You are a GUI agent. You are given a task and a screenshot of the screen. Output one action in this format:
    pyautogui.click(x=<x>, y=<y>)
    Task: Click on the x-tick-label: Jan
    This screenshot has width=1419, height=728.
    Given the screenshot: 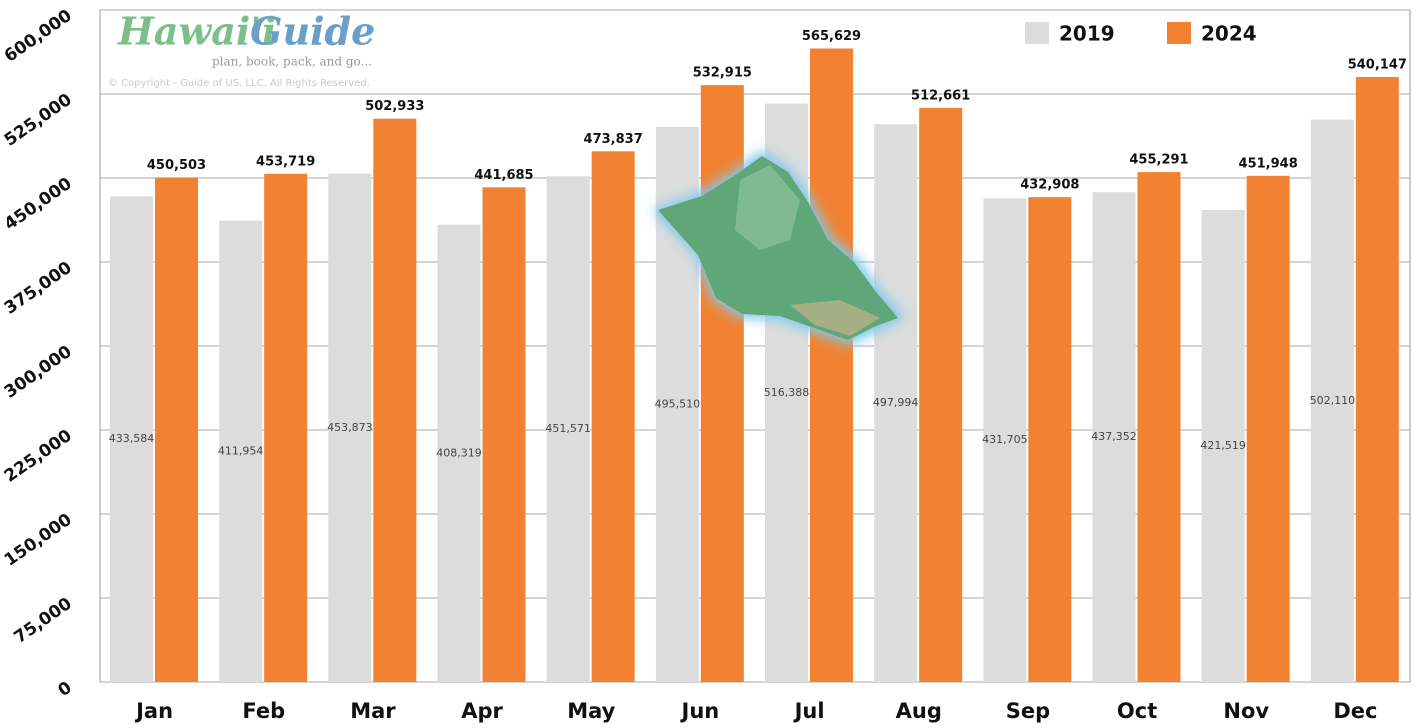 What is the action you would take?
    pyautogui.click(x=153, y=711)
    